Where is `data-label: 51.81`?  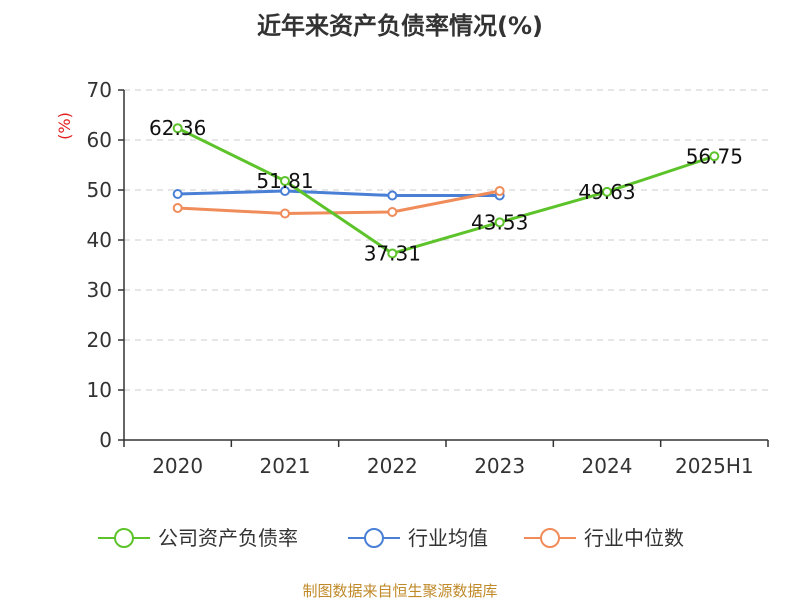
data-label: 51.81 is located at coordinates (284, 181).